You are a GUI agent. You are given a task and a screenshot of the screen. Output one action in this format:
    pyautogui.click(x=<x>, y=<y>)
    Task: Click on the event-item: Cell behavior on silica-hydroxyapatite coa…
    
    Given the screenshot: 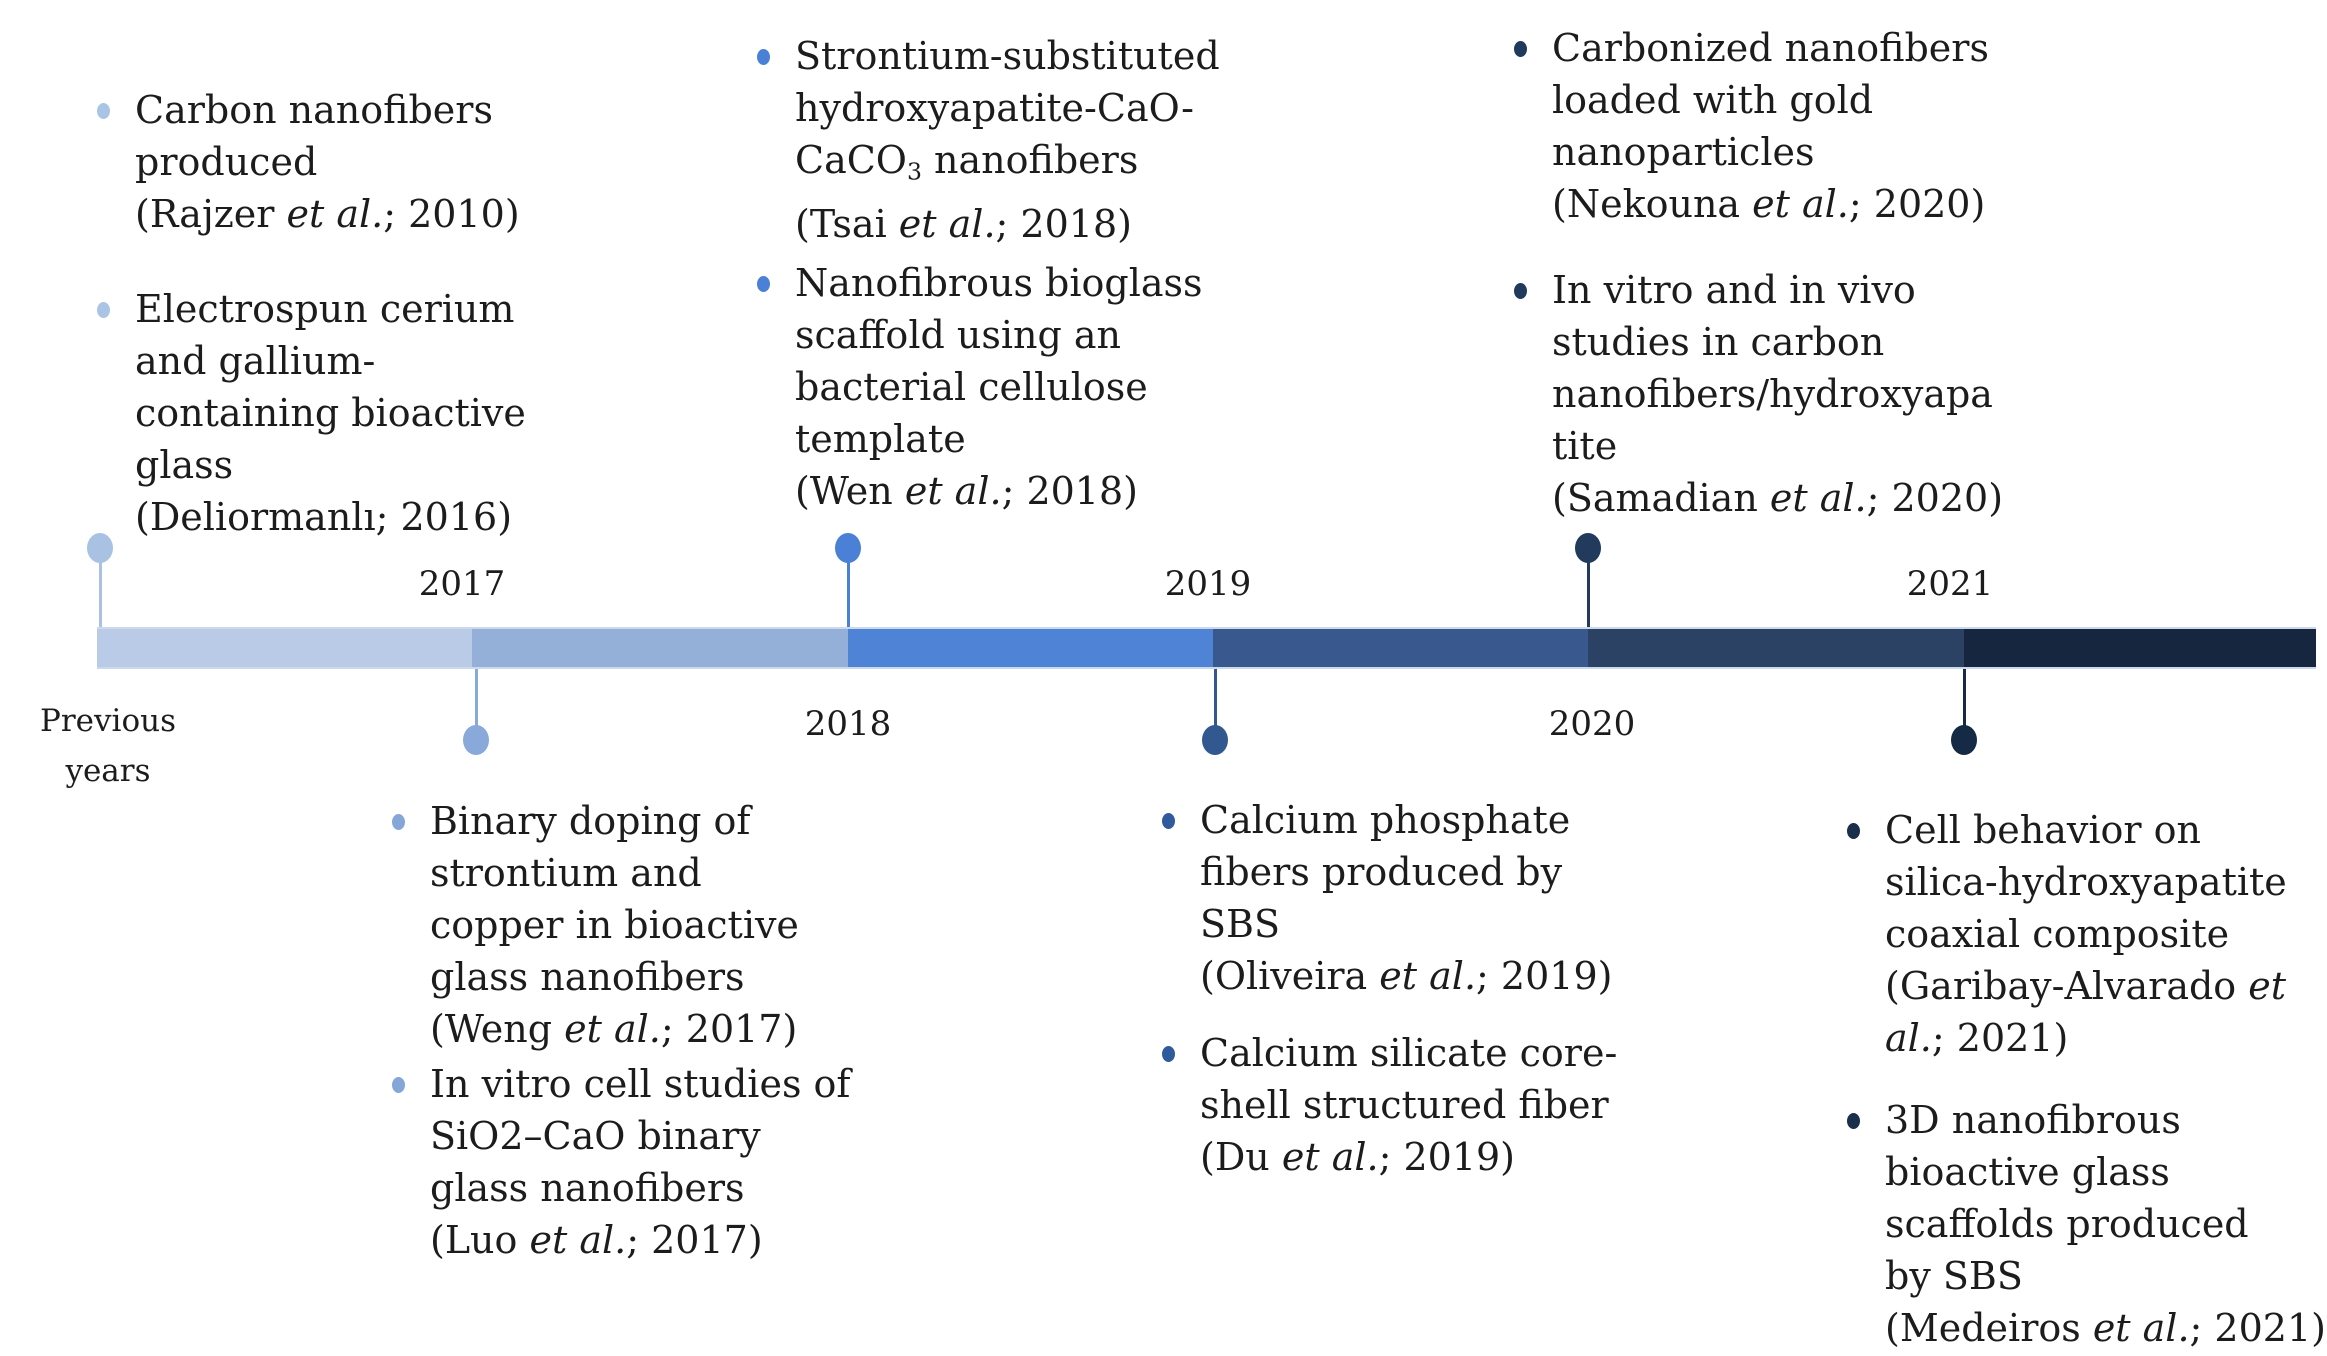 What is the action you would take?
    pyautogui.click(x=2067, y=934)
    